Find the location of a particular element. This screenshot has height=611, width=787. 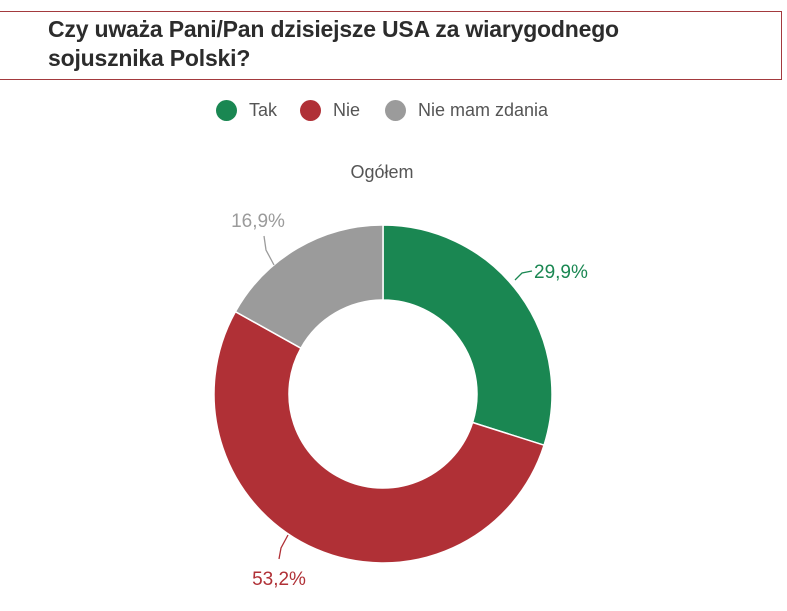

legend-label-nie-mam-zdania: Nie mam zdania is located at coordinates (483, 109).